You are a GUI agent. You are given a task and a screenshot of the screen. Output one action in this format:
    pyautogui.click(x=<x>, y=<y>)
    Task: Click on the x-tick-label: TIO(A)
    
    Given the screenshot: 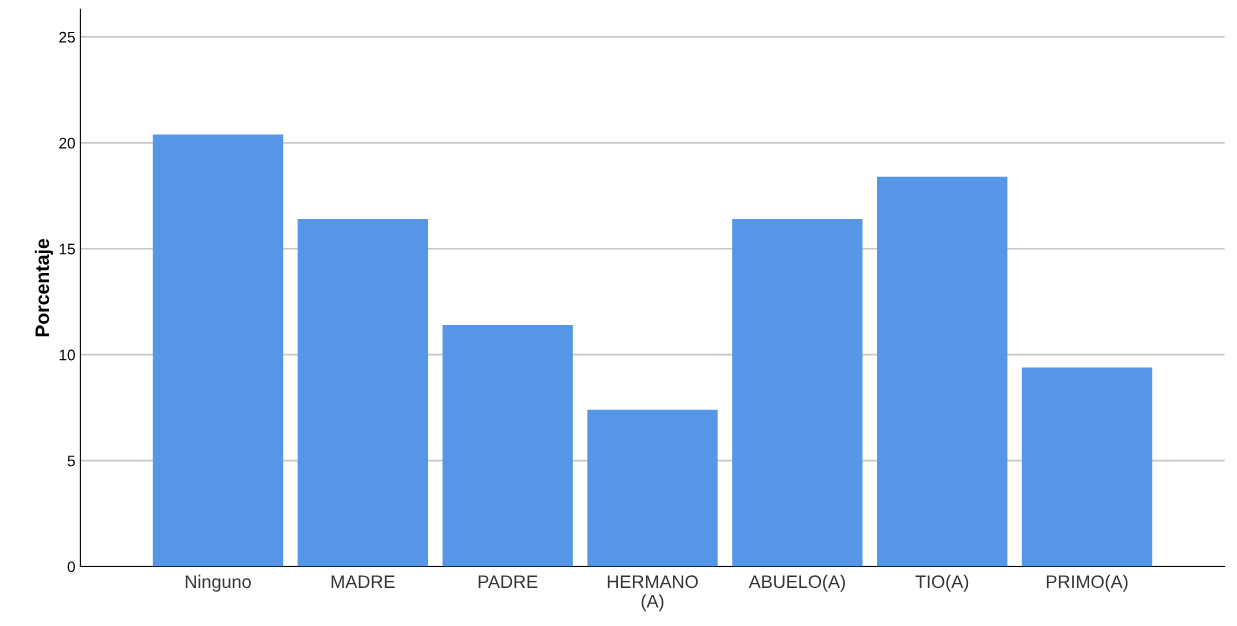 What is the action you would take?
    pyautogui.click(x=942, y=583)
    